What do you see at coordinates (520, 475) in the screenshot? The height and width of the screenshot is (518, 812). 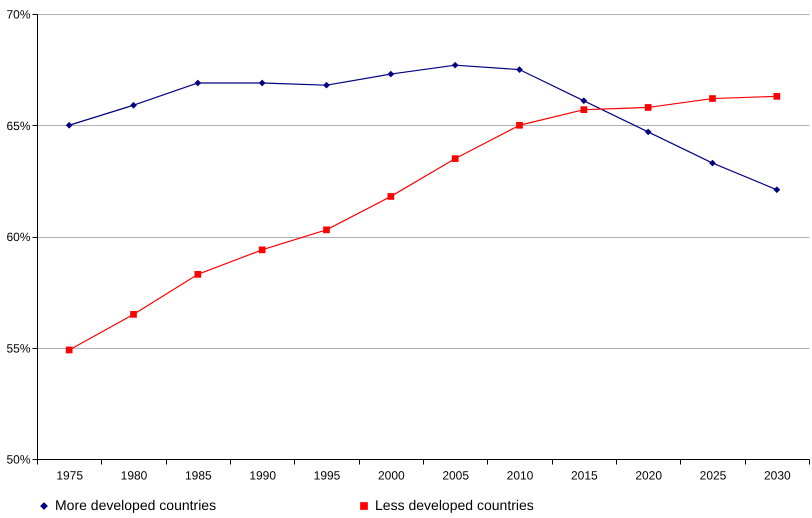 I see `x-tick-label: 2010` at bounding box center [520, 475].